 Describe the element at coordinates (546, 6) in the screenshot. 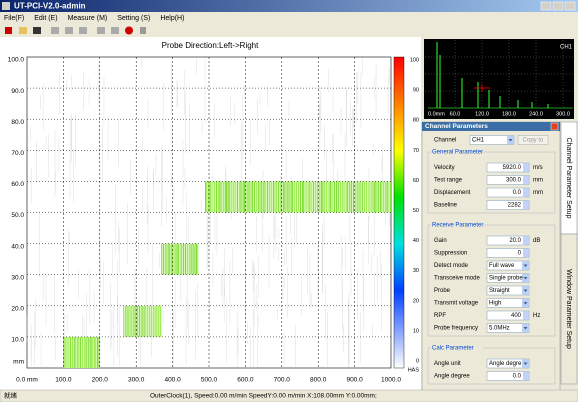

I see `minimize-button` at that location.